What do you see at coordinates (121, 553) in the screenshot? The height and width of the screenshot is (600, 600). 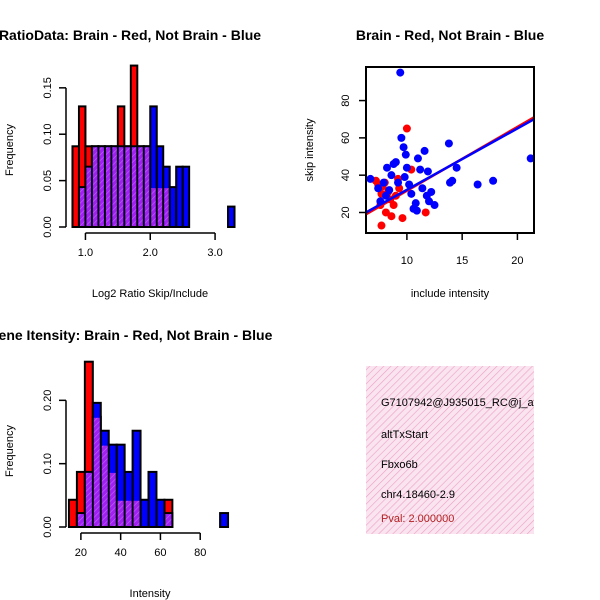 I see `intensity-x-tick-label: 40` at bounding box center [121, 553].